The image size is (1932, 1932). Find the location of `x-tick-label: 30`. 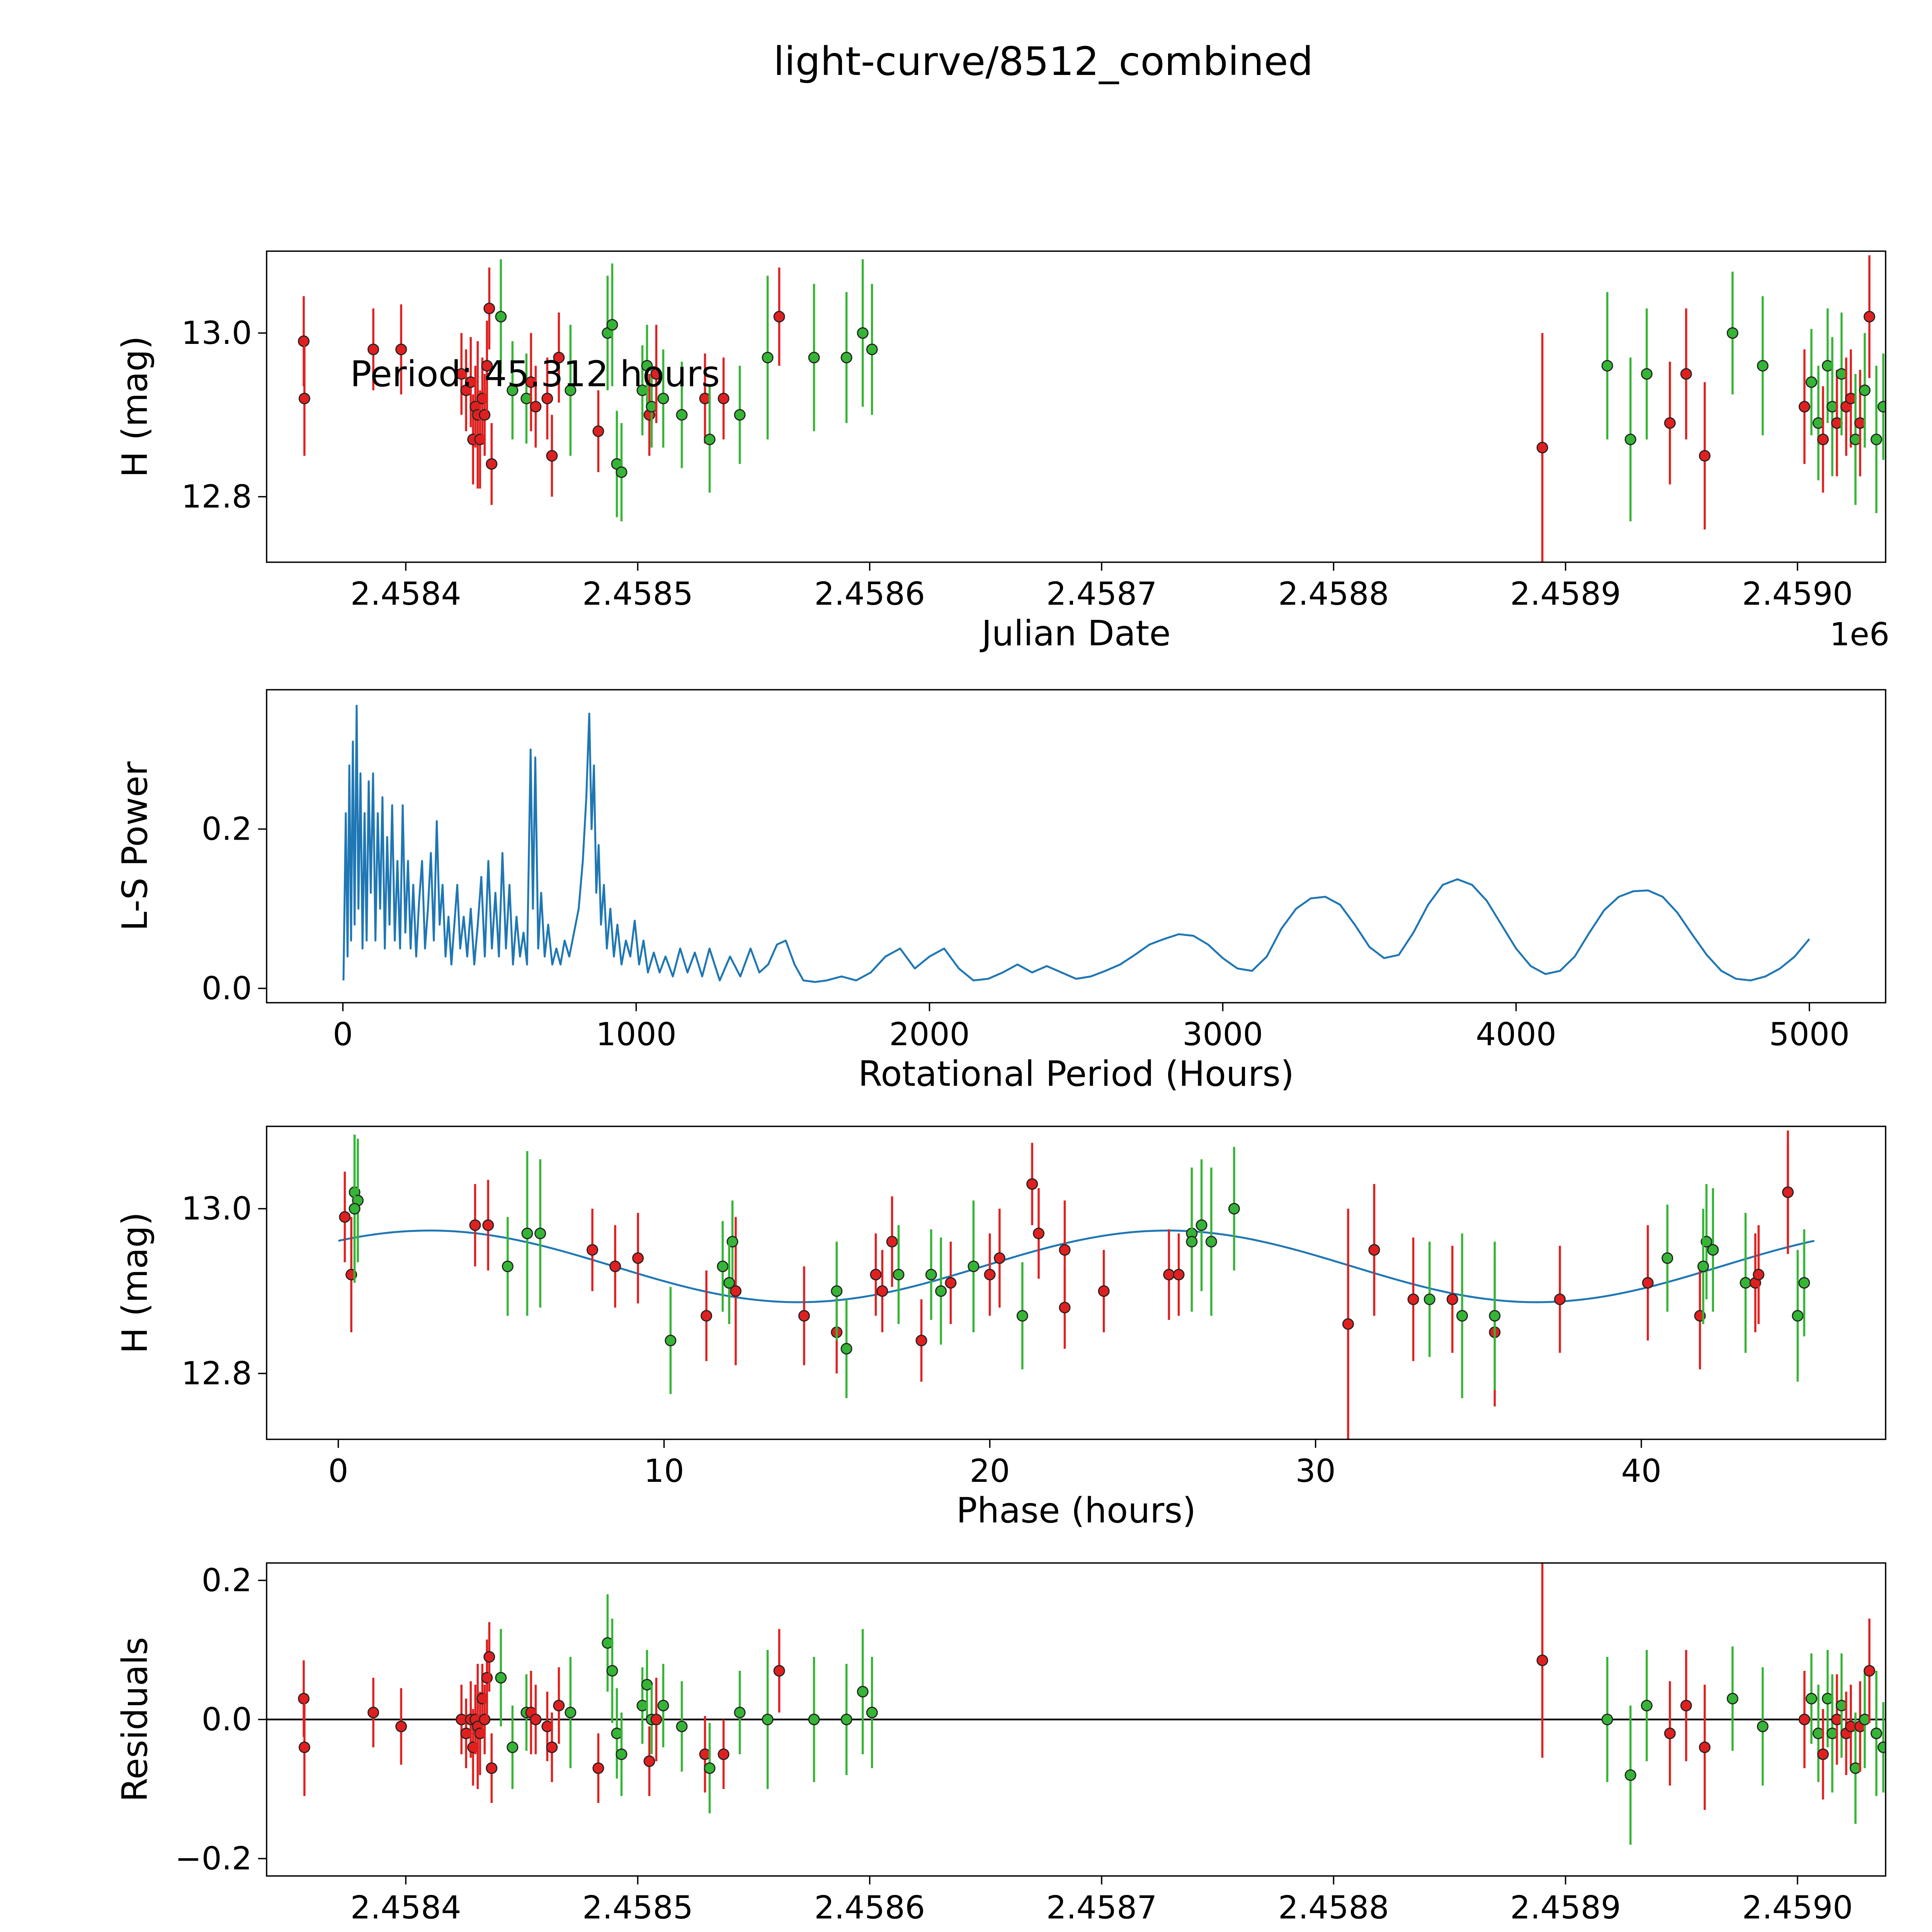

x-tick-label: 30 is located at coordinates (1315, 1471).